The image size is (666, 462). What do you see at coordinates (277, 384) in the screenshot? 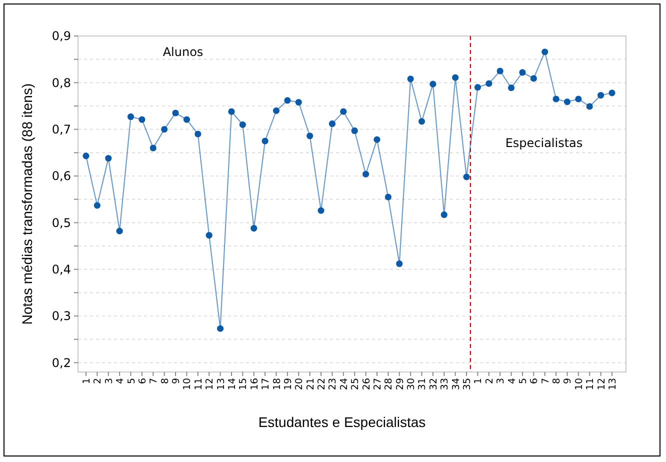
I see `x-tick-label: 18` at bounding box center [277, 384].